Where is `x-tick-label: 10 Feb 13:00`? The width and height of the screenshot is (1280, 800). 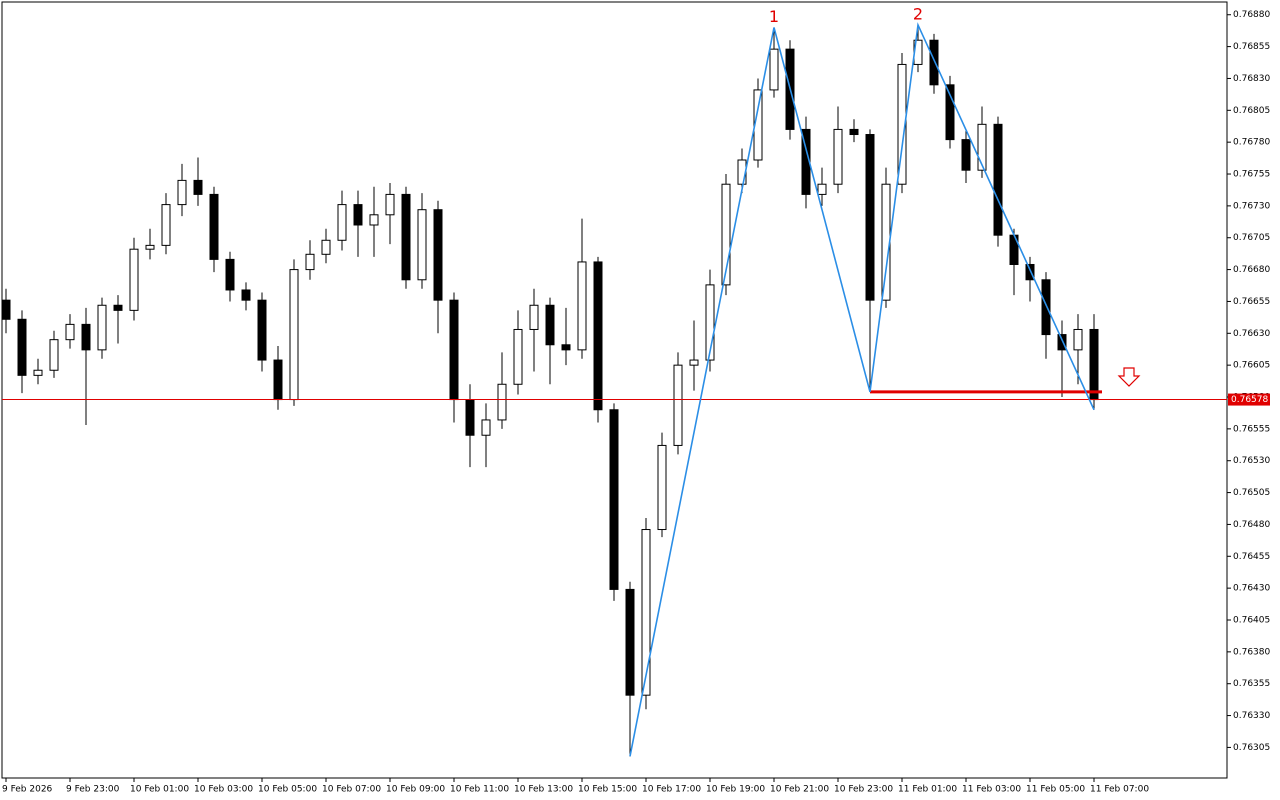
x-tick-label: 10 Feb 13:00 is located at coordinates (543, 790).